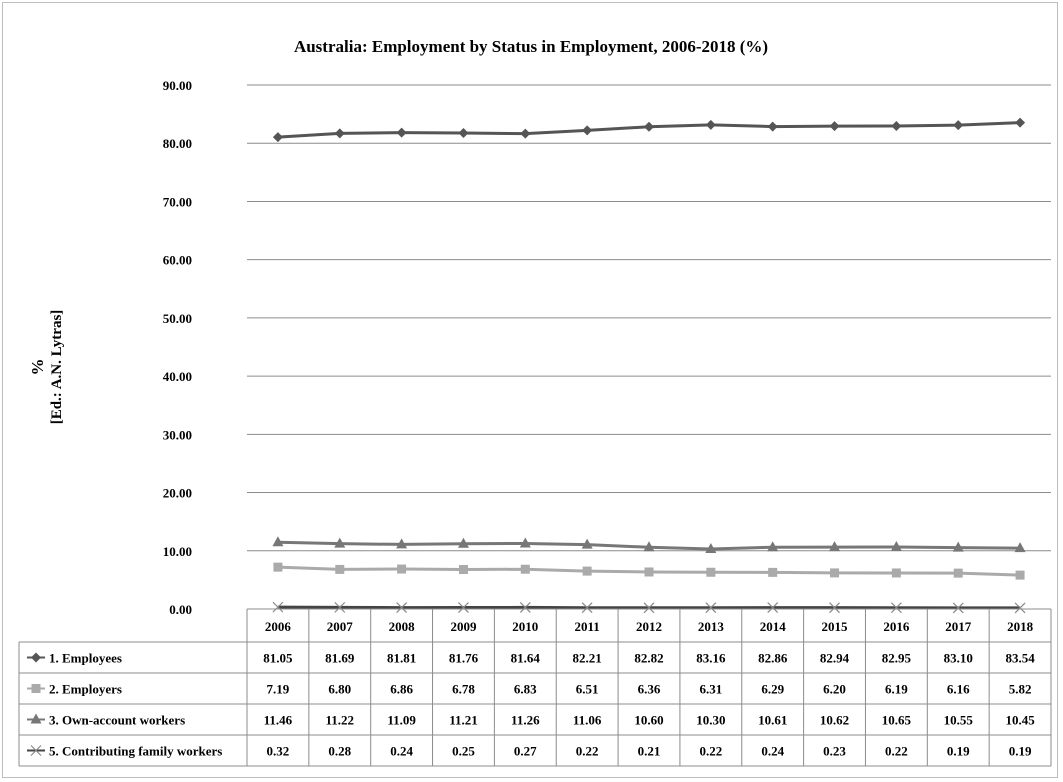  Describe the element at coordinates (835, 658) in the screenshot. I see `data-label: 82.94` at that location.